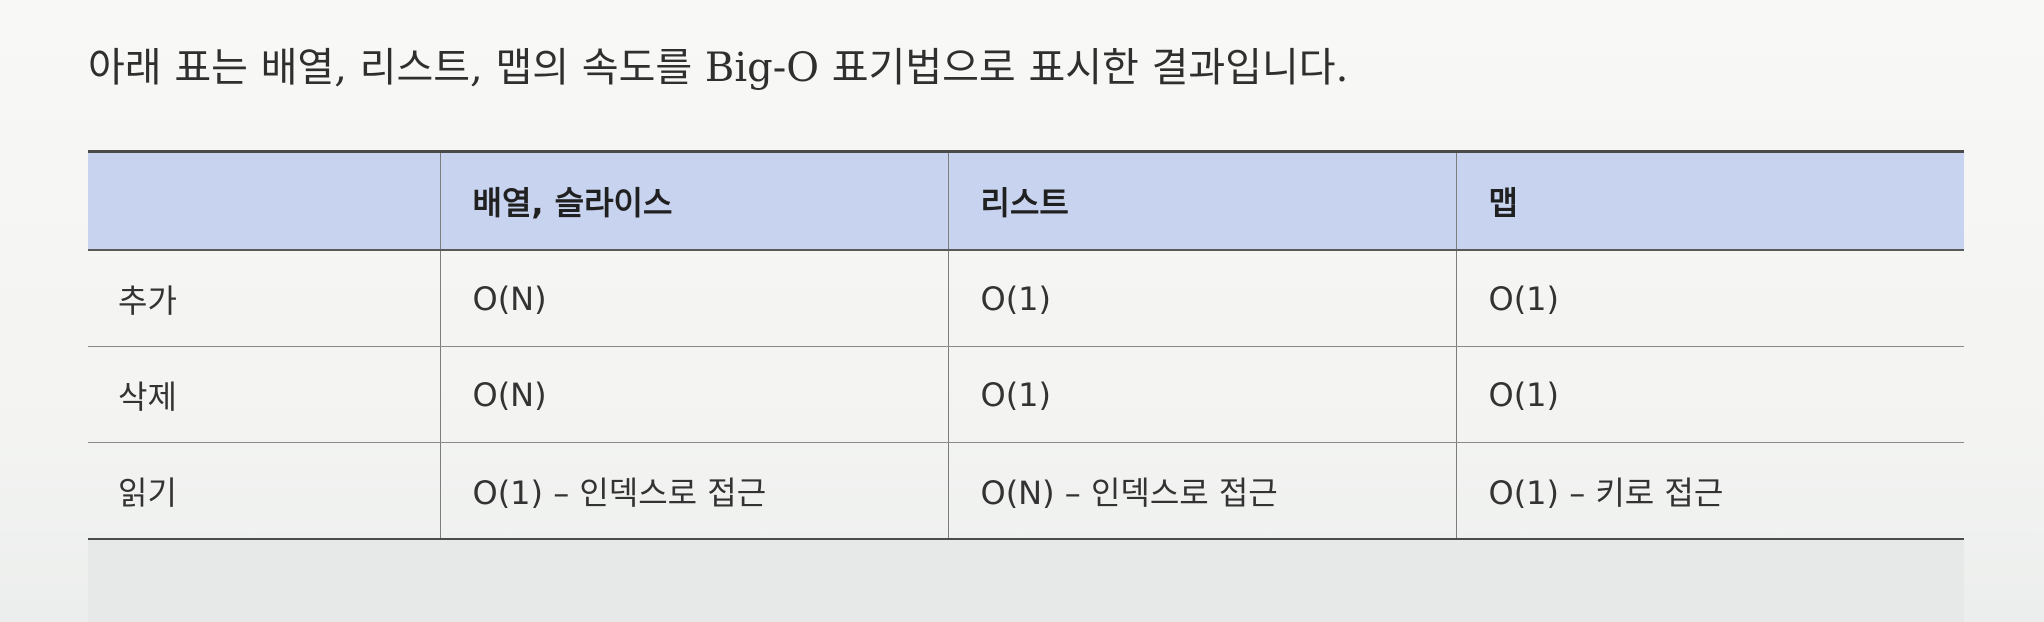 This screenshot has height=622, width=2044. What do you see at coordinates (264, 491) in the screenshot?
I see `row-label-read: 읽기` at bounding box center [264, 491].